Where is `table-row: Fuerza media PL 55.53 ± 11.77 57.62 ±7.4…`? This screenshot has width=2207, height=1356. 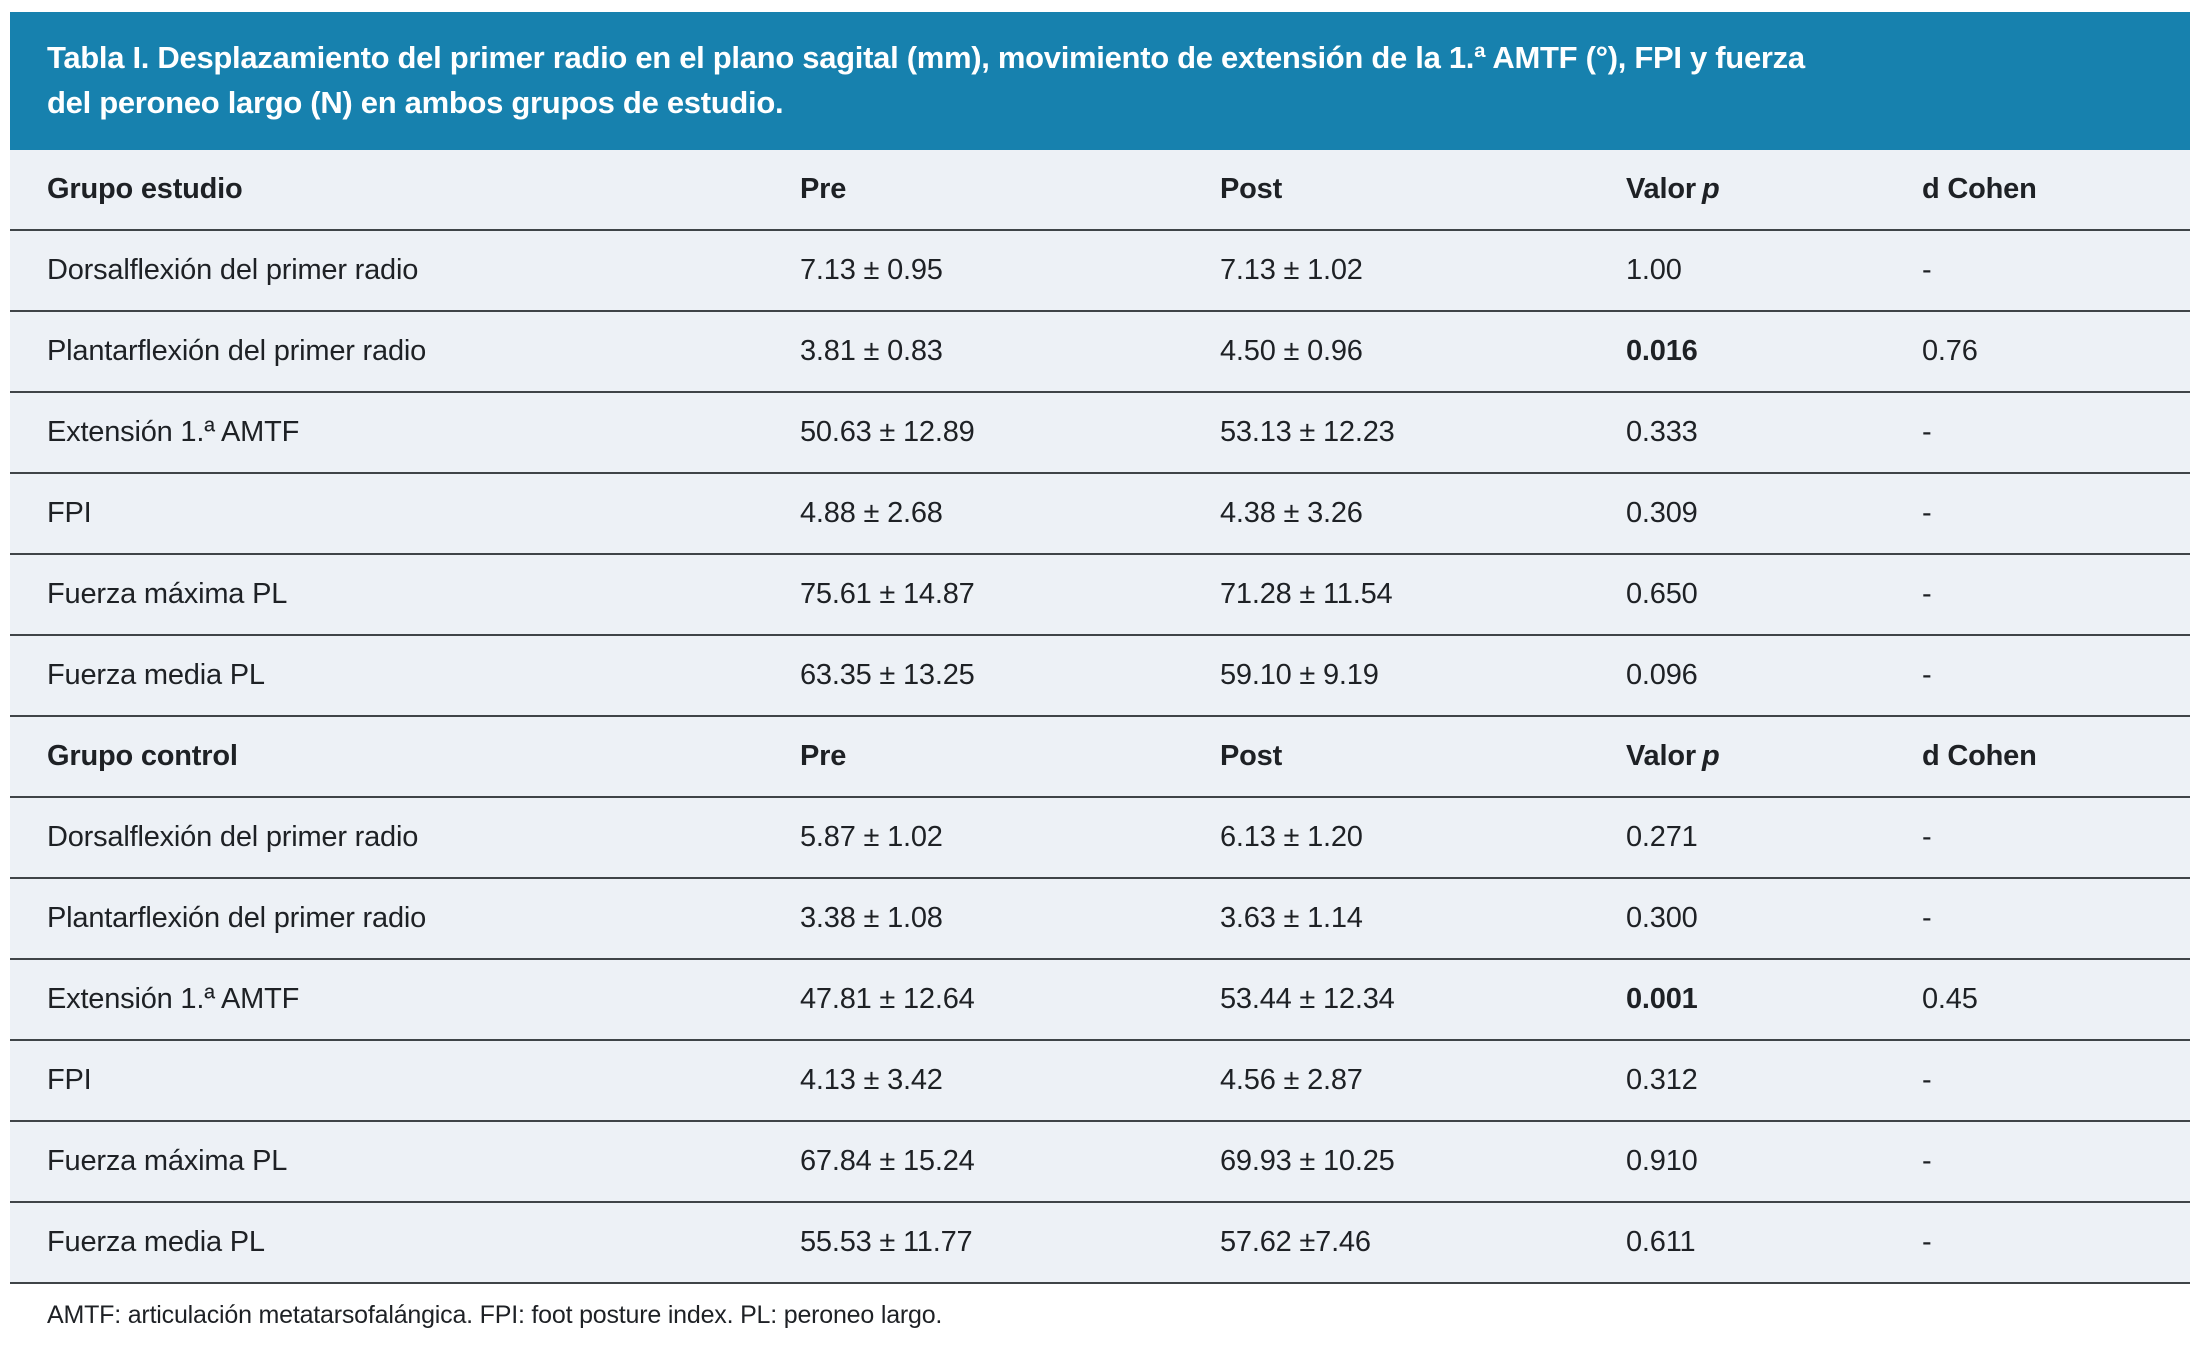
table-row: Fuerza media PL 55.53 ± 11.77 57.62 ±7.4… is located at coordinates (1100, 1243).